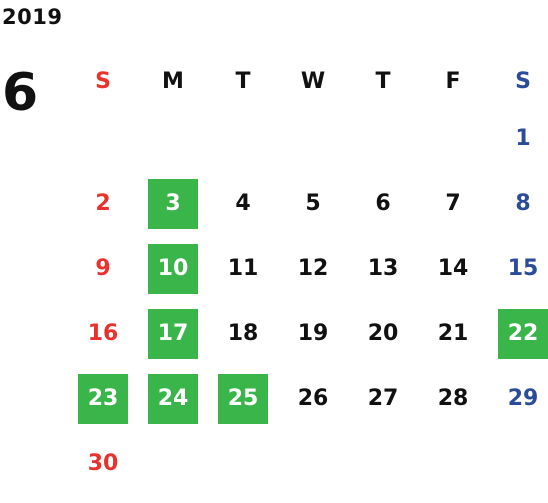 The height and width of the screenshot is (503, 548). I want to click on calendar-day-number: 12, so click(313, 268).